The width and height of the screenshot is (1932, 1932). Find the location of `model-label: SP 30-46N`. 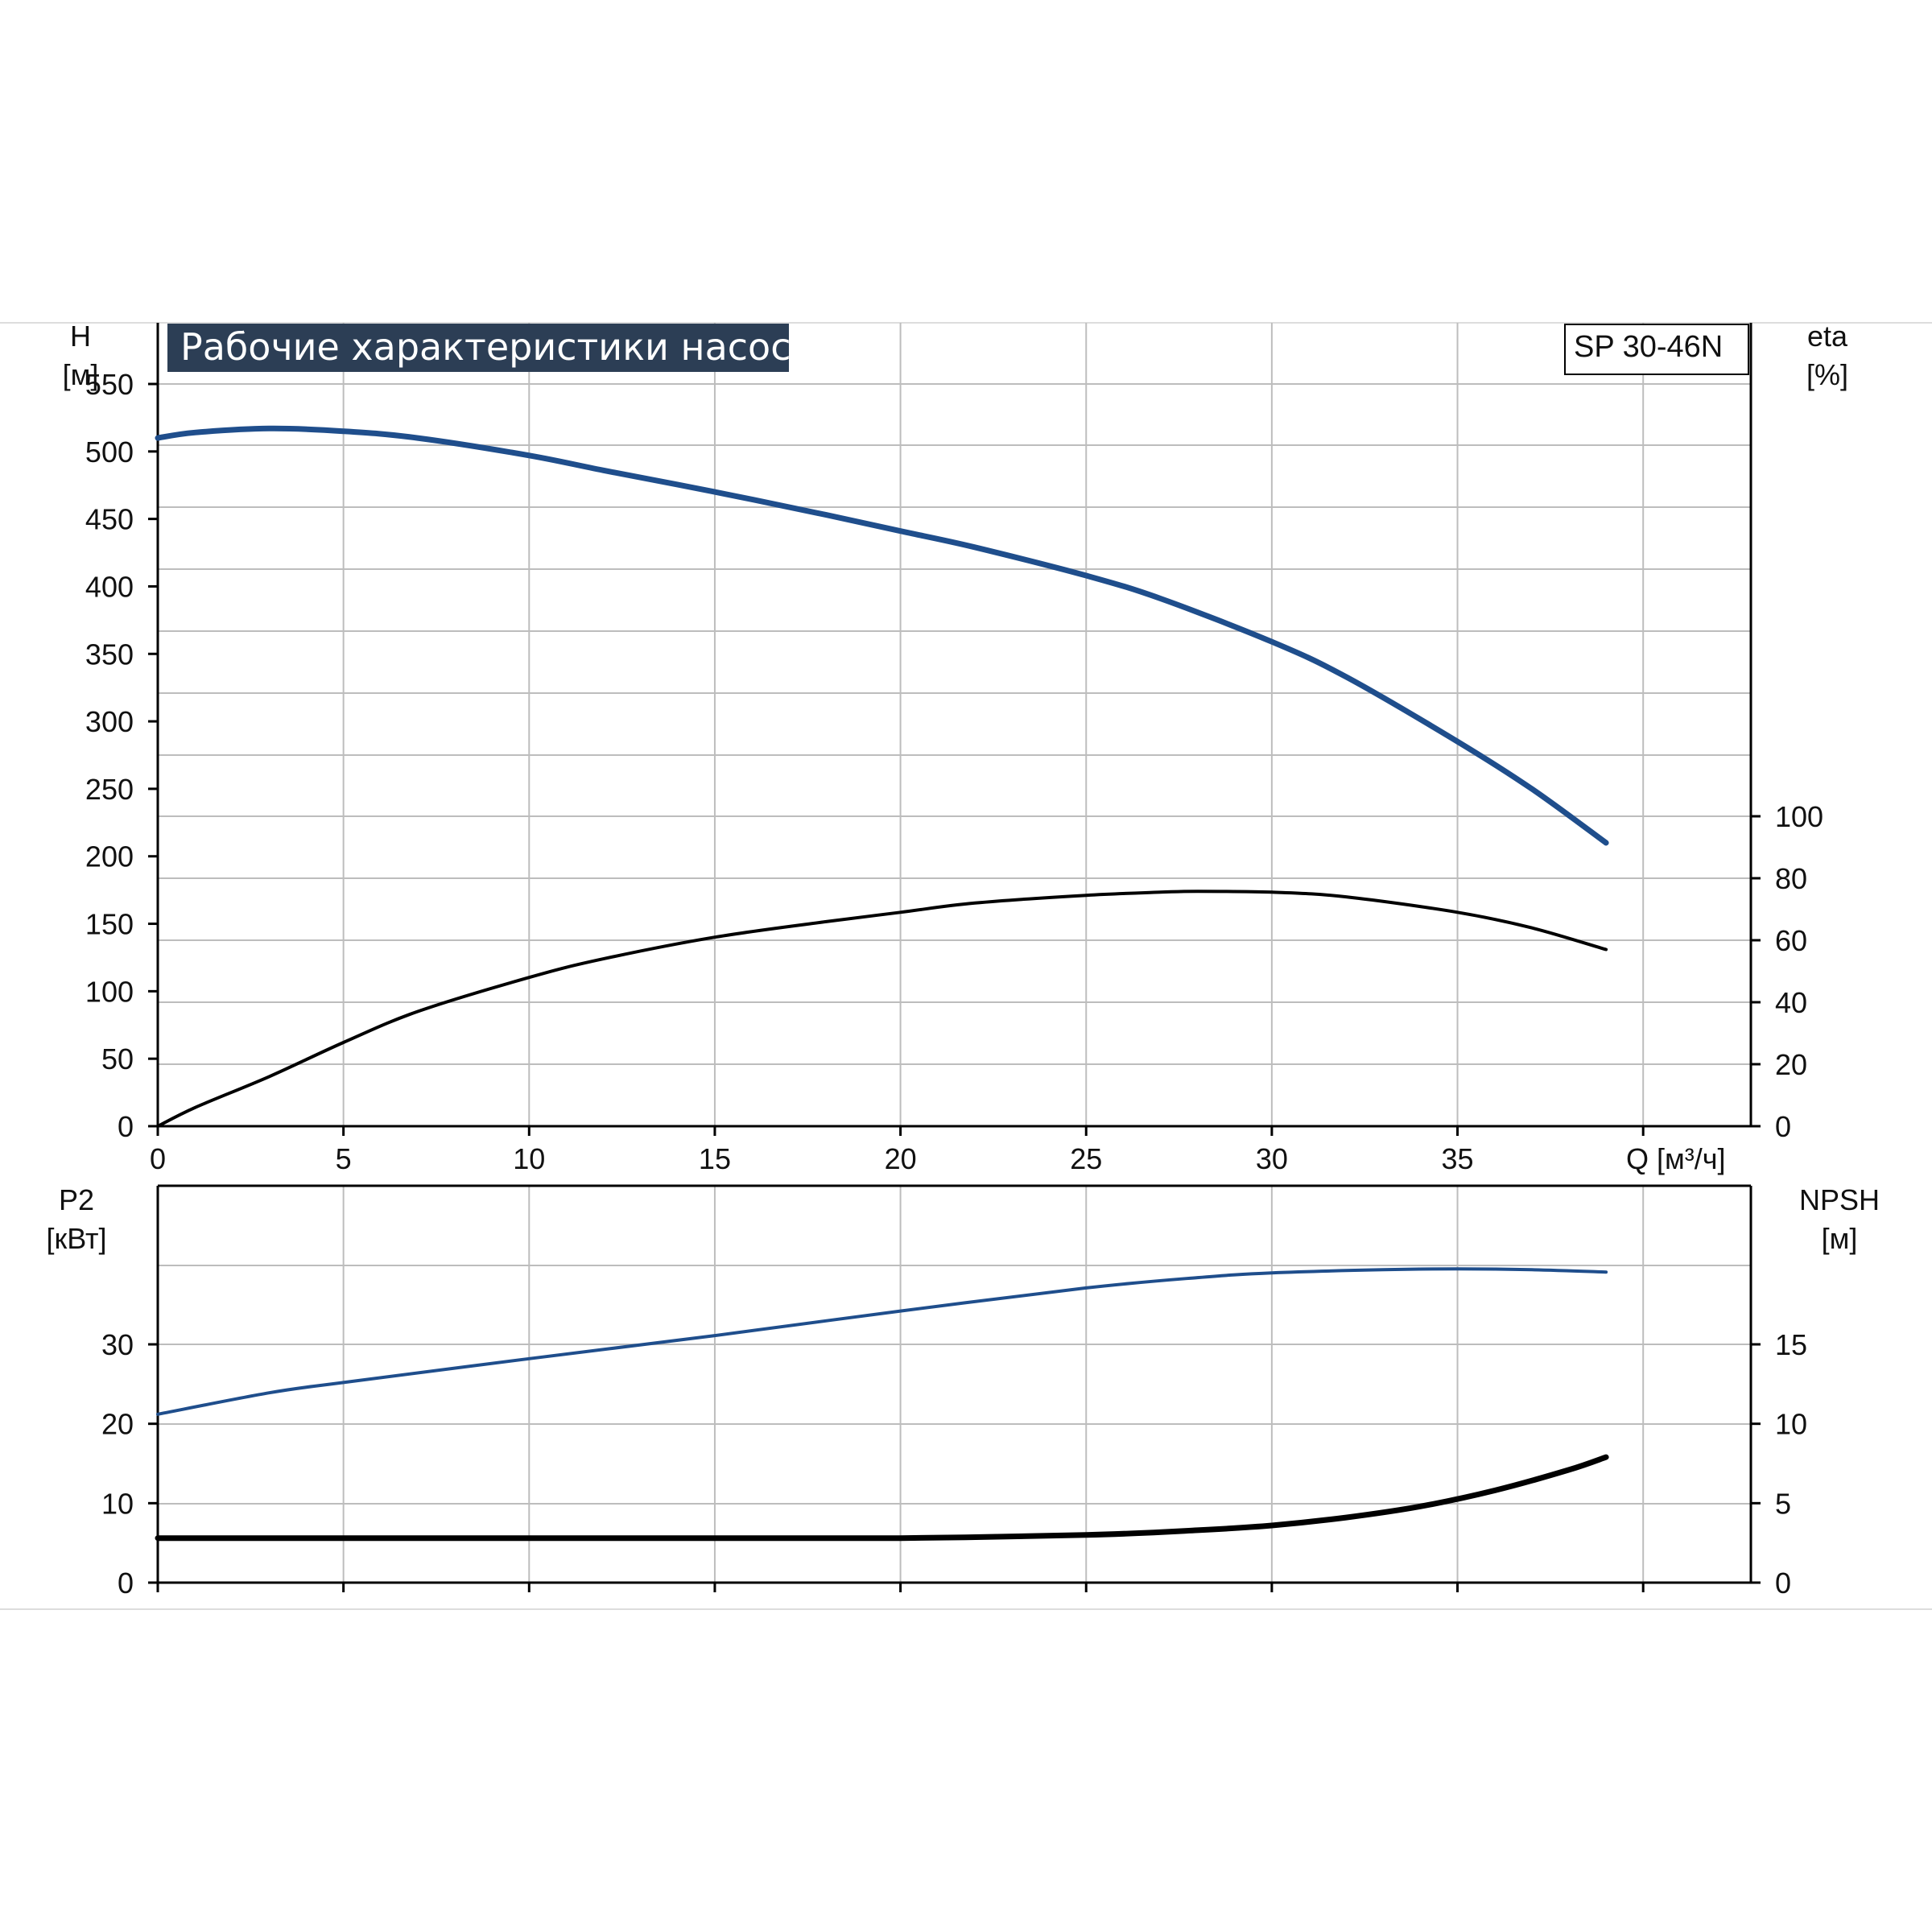

model-label: SP 30-46N is located at coordinates (1648, 347).